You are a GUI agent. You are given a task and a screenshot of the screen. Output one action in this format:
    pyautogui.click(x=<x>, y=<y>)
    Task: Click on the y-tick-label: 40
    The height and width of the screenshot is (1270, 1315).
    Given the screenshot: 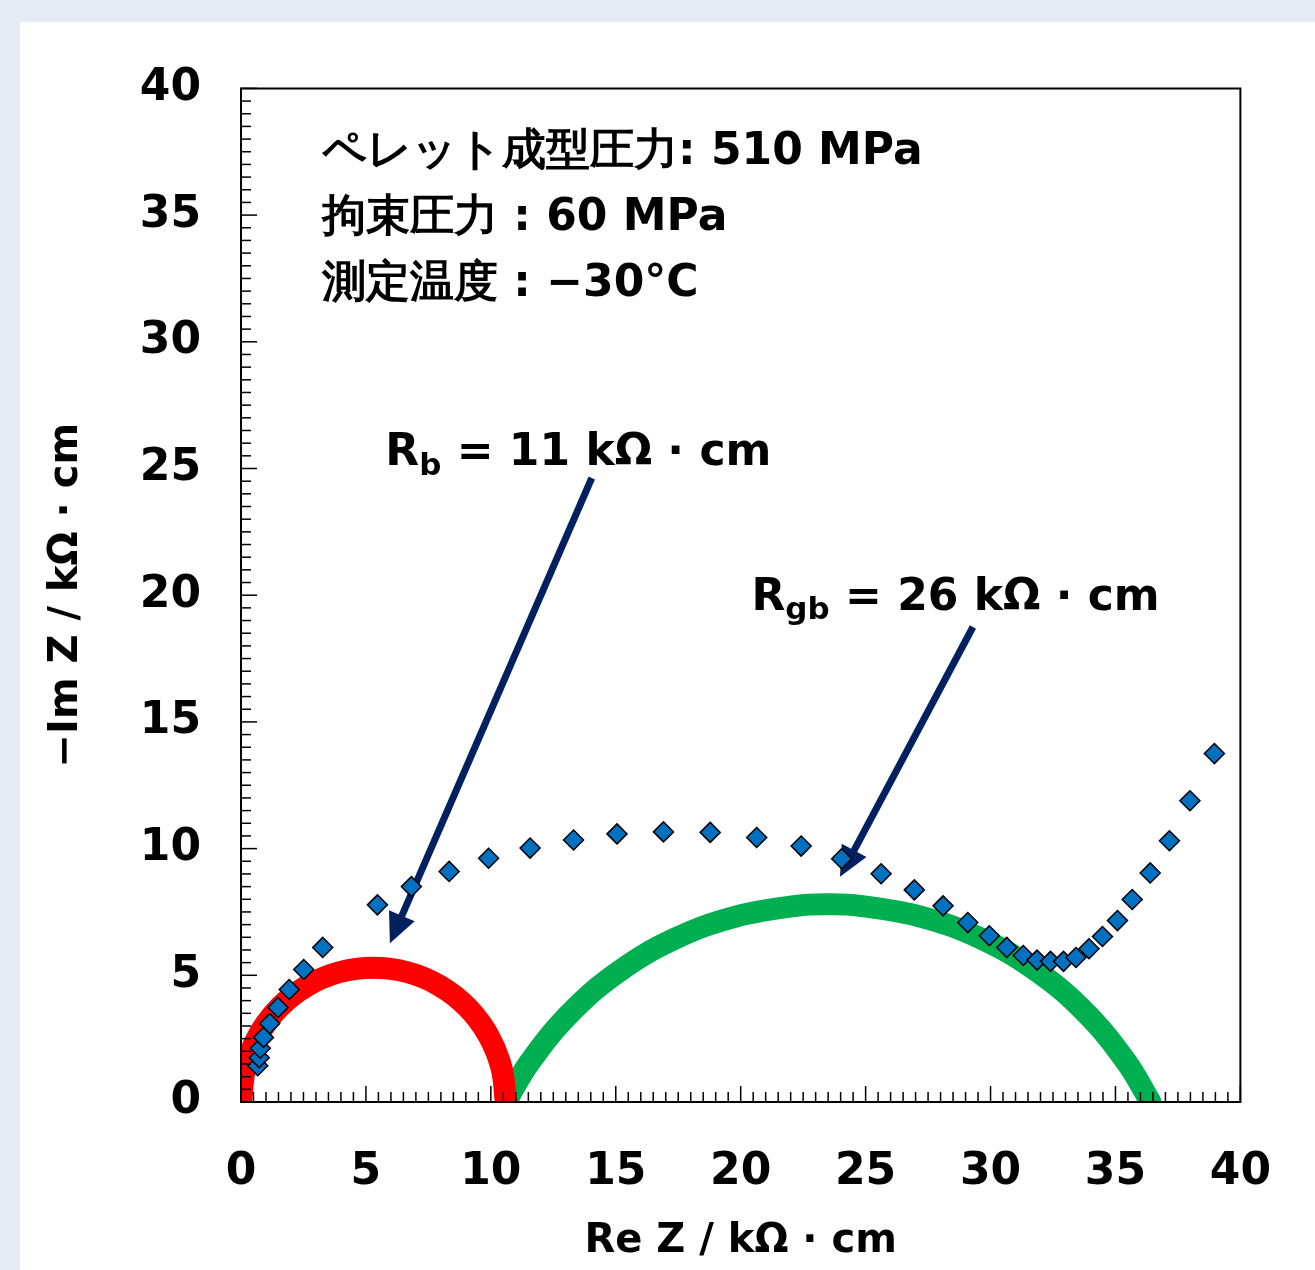 What is the action you would take?
    pyautogui.click(x=170, y=84)
    